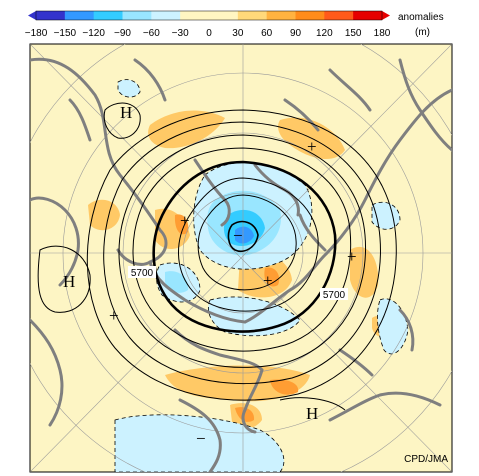 This screenshot has width=479, height=476. I want to click on colorbar-swatches, so click(209, 15).